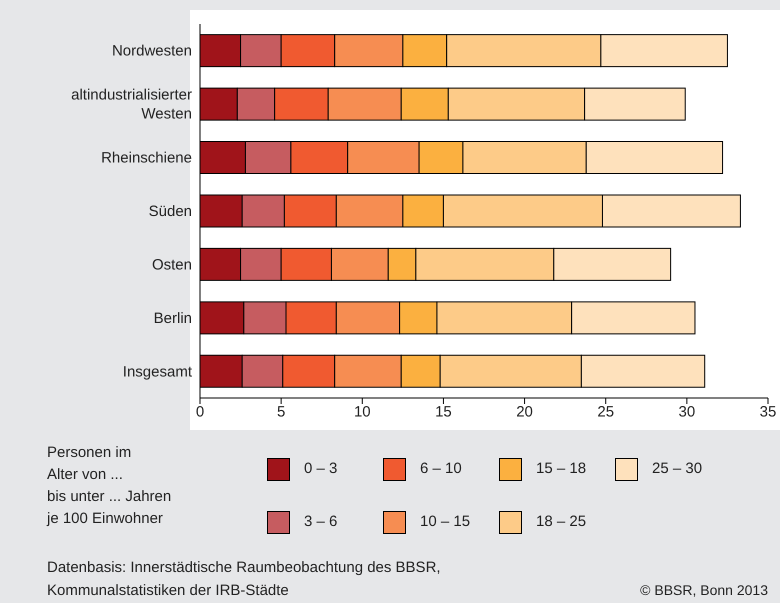  Describe the element at coordinates (109, 486) in the screenshot. I see `legend-title: Personen im Alter von ... bis unter ... Jahren je 100 Einwohner` at that location.